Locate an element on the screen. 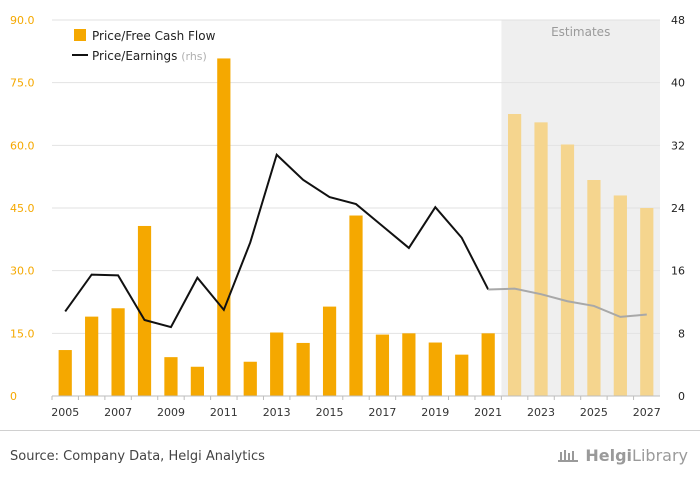 The height and width of the screenshot is (483, 700). left-tick-label: 45.0 is located at coordinates (22, 208).